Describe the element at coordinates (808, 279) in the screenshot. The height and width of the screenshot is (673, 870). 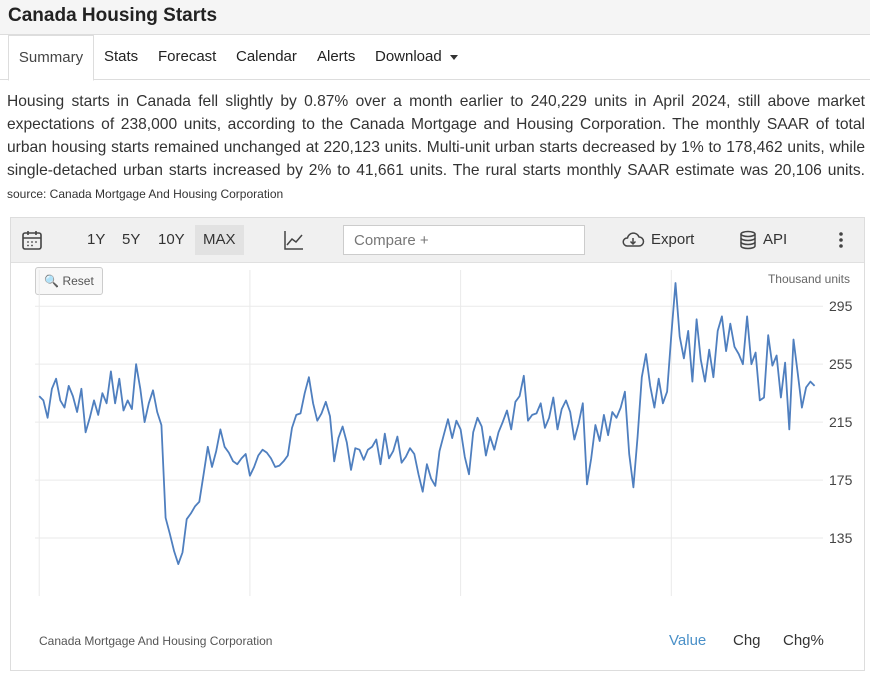
I see `units-label: Thousand units` at that location.